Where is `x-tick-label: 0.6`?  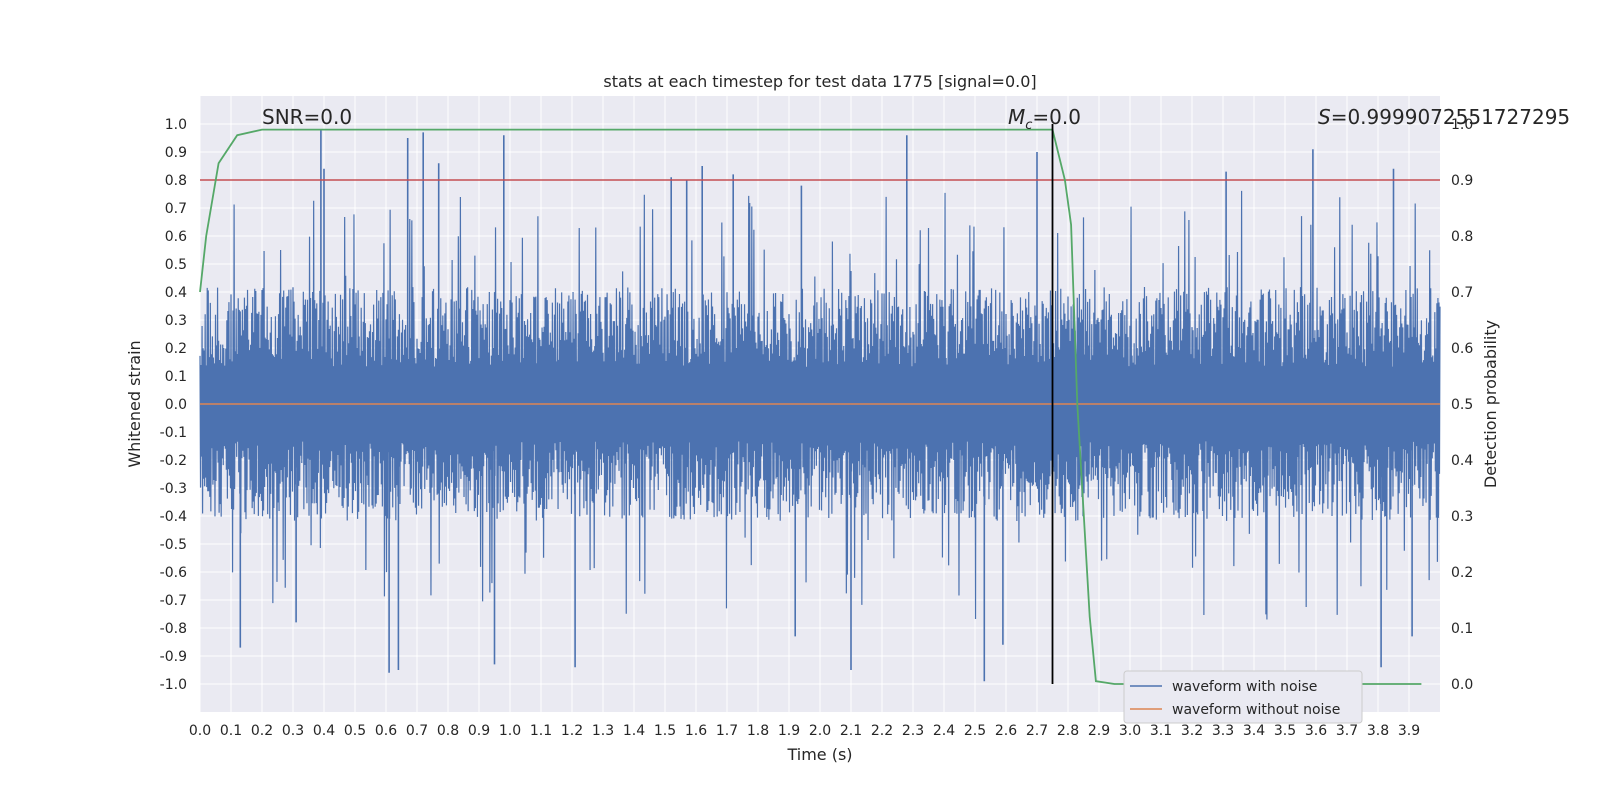 x-tick-label: 0.6 is located at coordinates (386, 731).